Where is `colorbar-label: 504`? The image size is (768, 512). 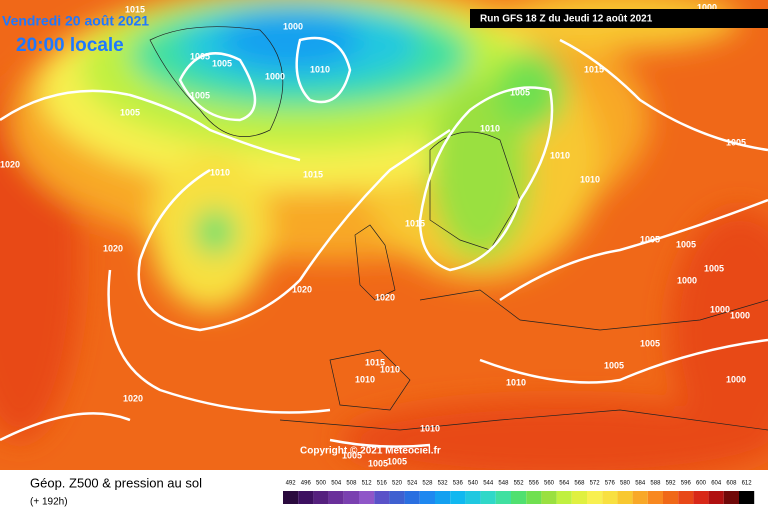
colorbar-label: 504 is located at coordinates (336, 484).